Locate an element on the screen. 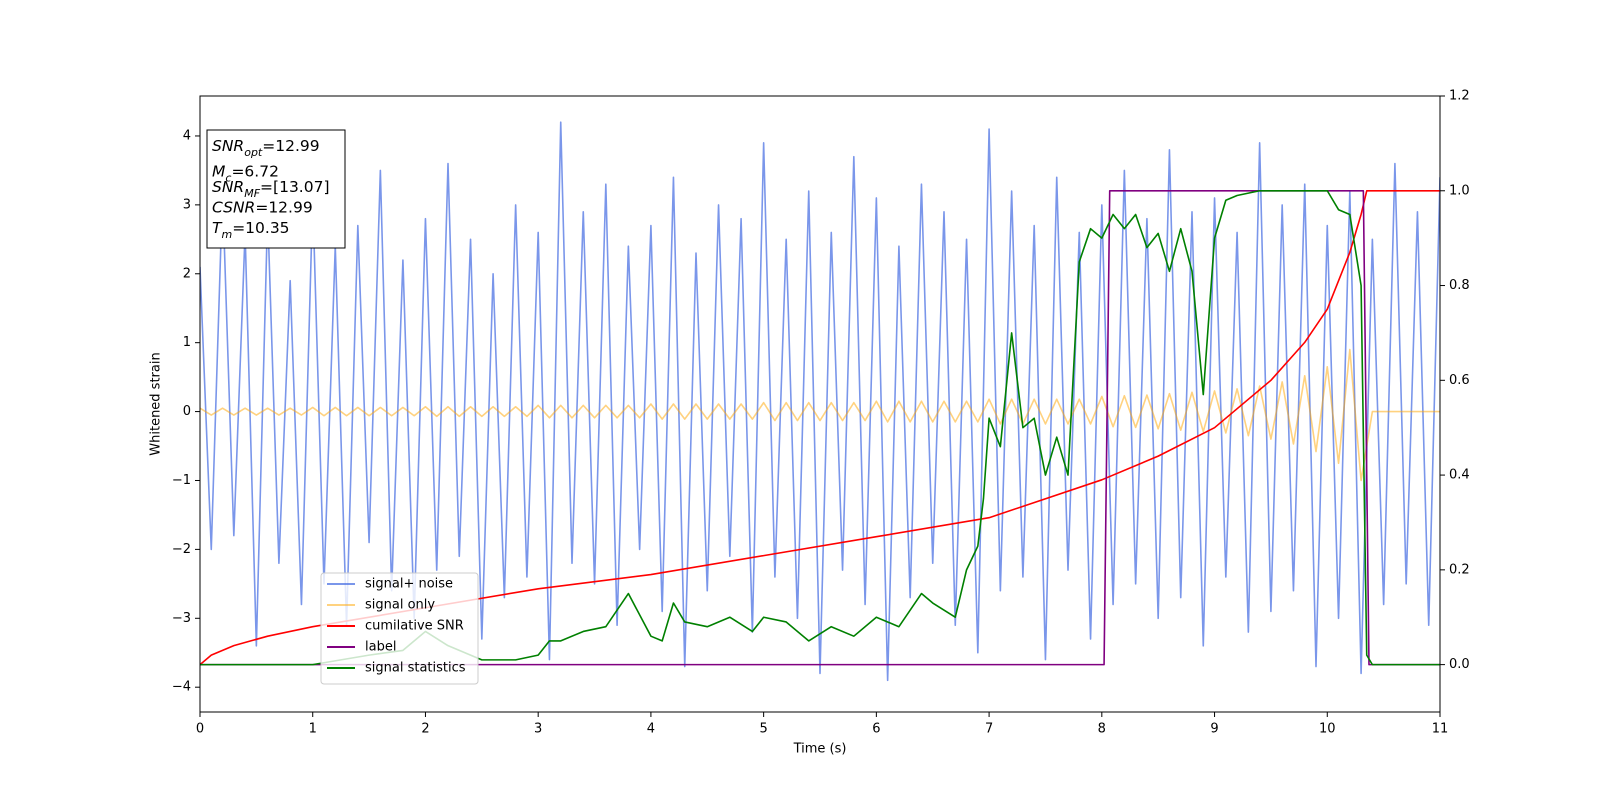  legend-label: signal+ noise is located at coordinates (409, 584).